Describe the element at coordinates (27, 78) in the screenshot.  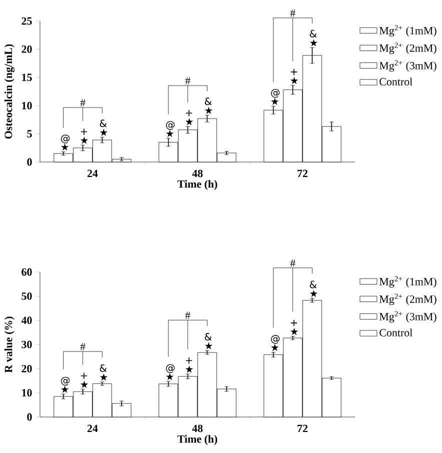
I see `y-tick-label: 15` at that location.